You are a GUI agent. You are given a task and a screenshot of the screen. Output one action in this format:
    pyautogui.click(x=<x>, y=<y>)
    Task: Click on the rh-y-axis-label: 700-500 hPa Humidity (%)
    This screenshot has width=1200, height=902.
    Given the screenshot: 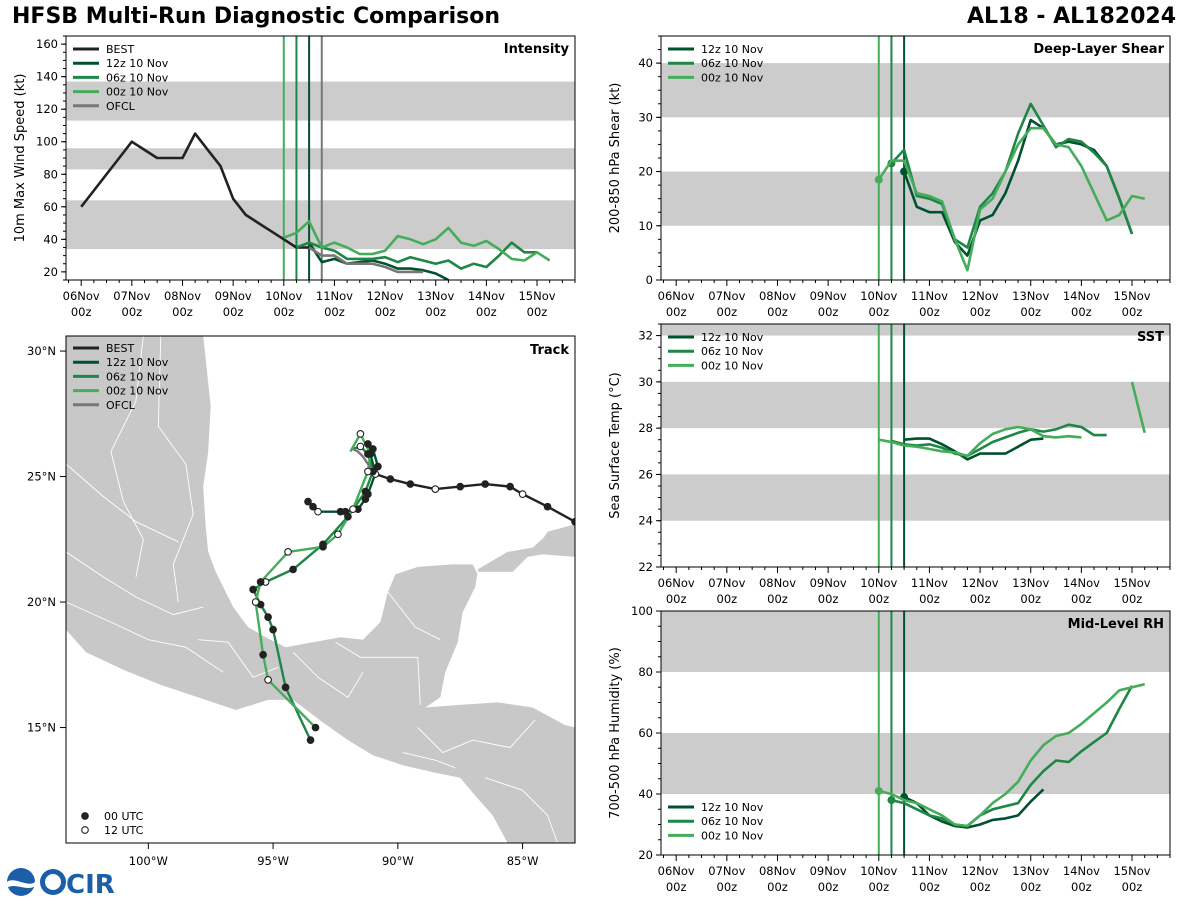 What is the action you would take?
    pyautogui.click(x=615, y=733)
    